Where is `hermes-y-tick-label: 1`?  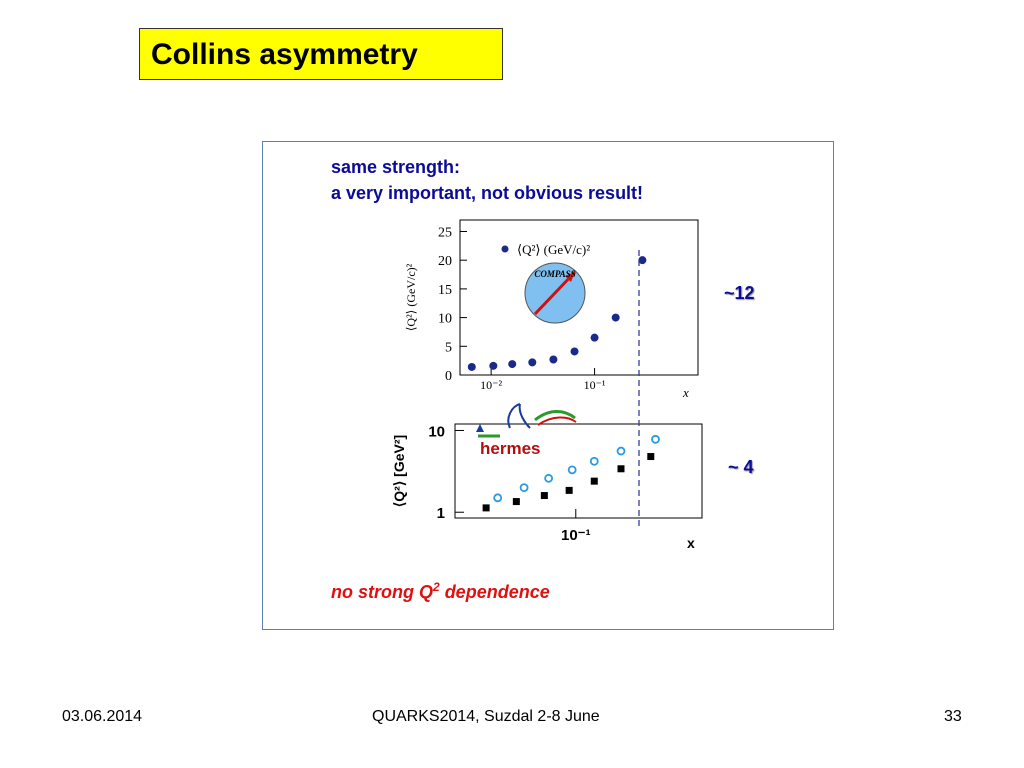
hermes-y-tick-label: 1 is located at coordinates (441, 513).